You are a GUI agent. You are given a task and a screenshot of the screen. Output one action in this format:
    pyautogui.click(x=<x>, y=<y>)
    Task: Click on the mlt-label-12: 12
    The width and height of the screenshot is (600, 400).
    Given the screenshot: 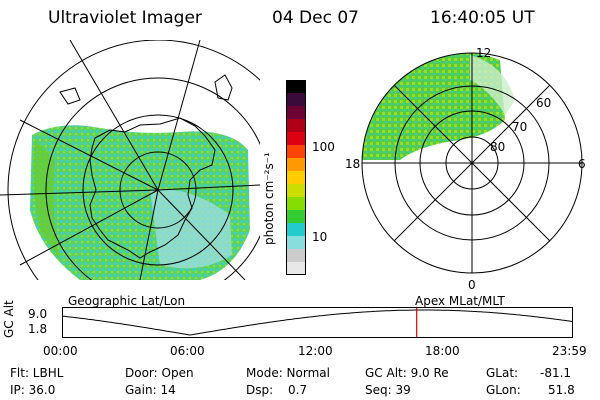 What is the action you would take?
    pyautogui.click(x=484, y=53)
    